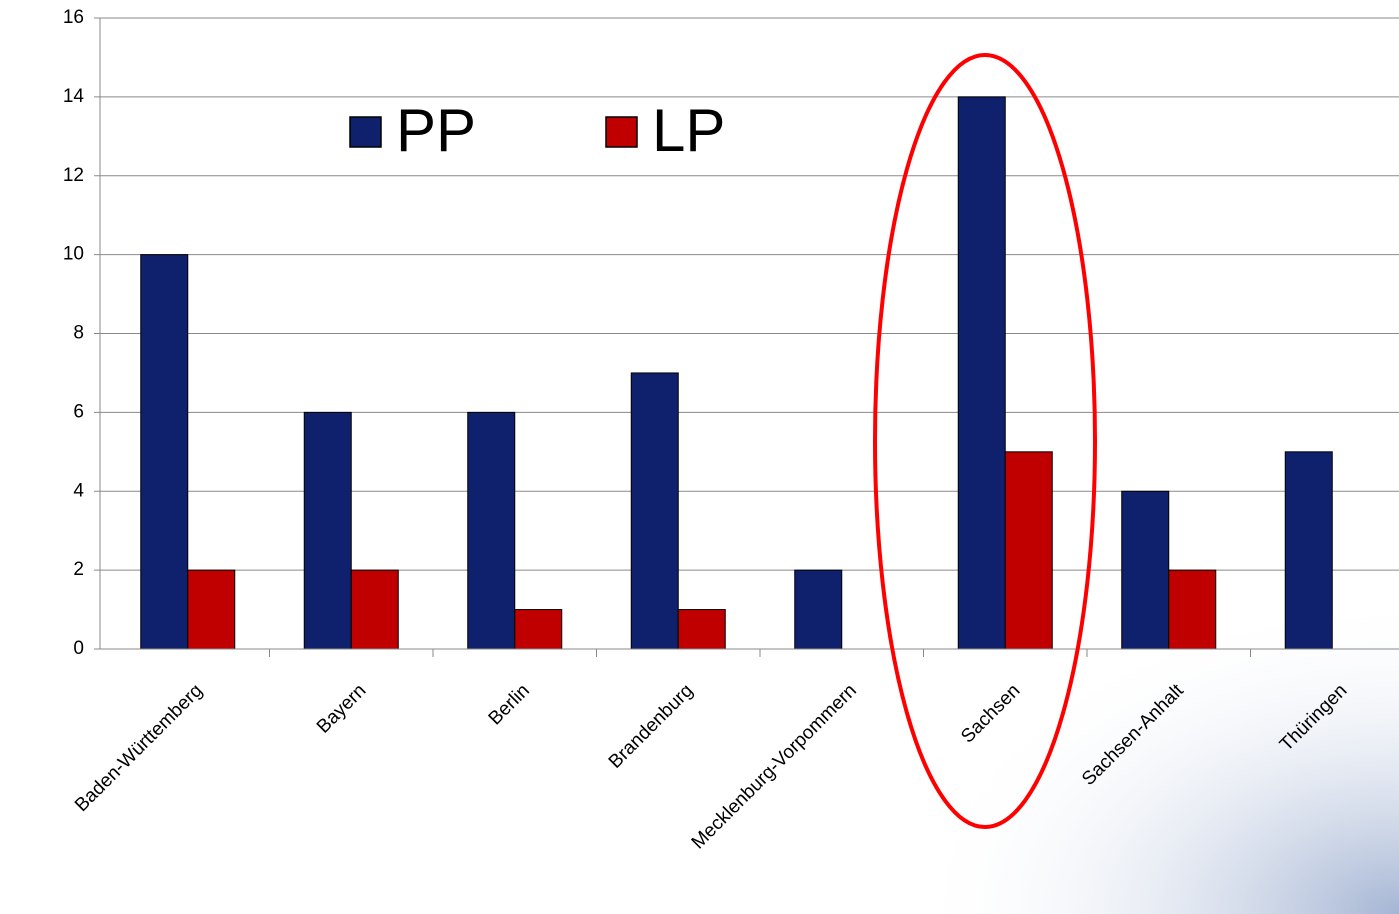 The image size is (1399, 914). Describe the element at coordinates (436, 130) in the screenshot. I see `legend-label: PP` at that location.